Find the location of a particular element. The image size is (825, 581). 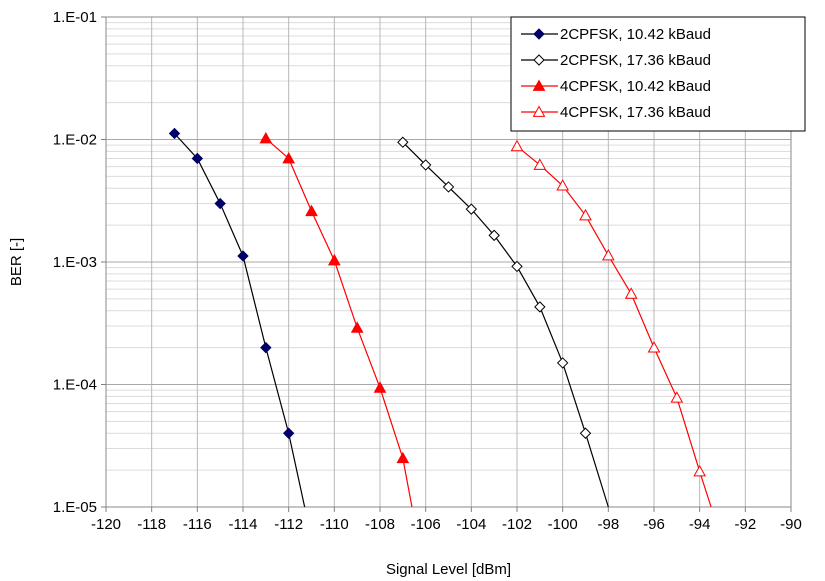

y-axis-ticks: 1.E-01 1.E-02 1.E-03 1.E-04 1.E-05 is located at coordinates (79, 262).